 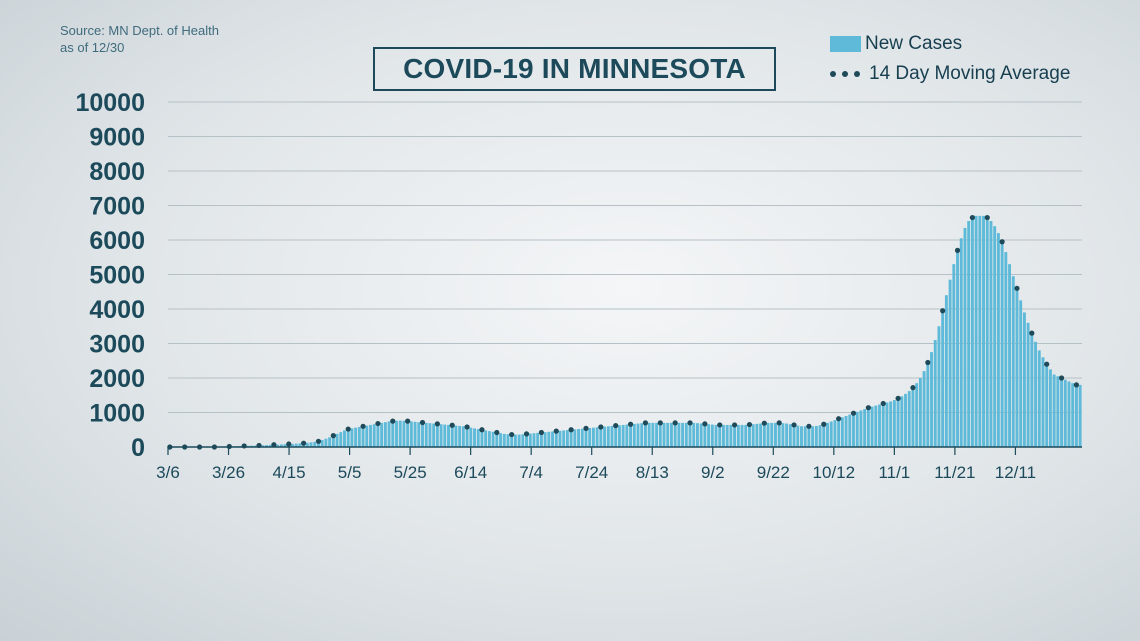 I want to click on y-tick-label: 6000, so click(x=117, y=241).